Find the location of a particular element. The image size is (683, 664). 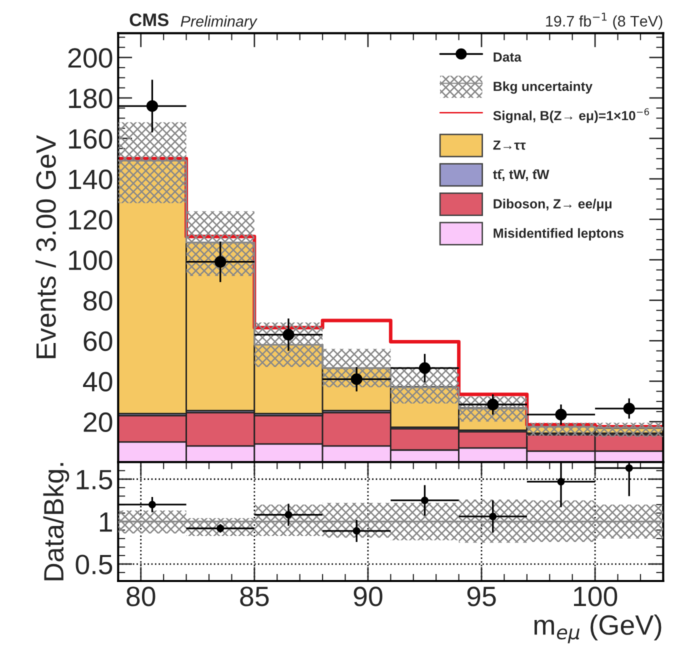

y-tick-label: 200 is located at coordinates (90, 58).